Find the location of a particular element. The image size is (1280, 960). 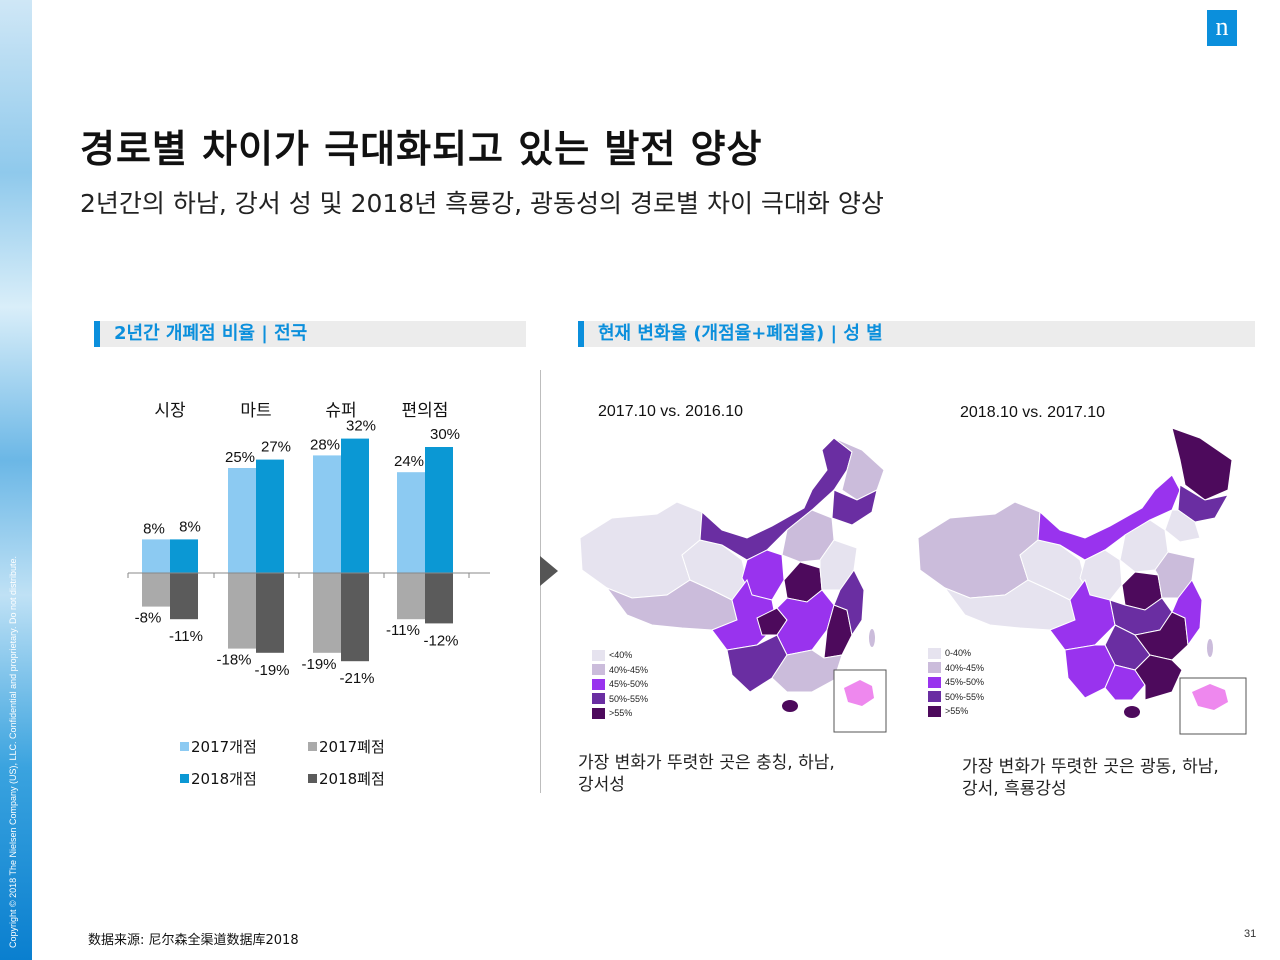

category-label: 마트 is located at coordinates (255, 411).